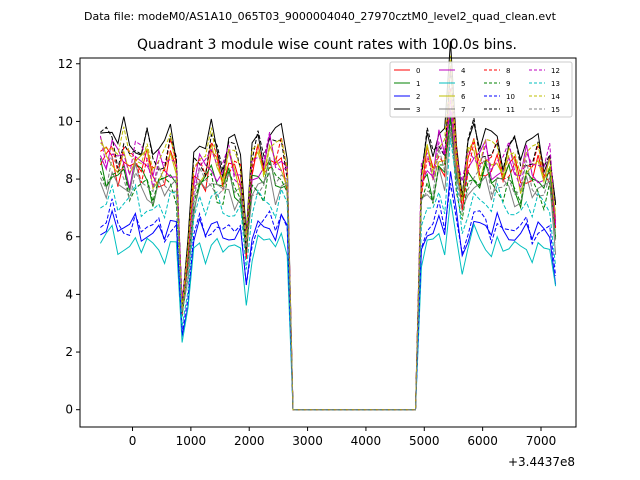 The width and height of the screenshot is (640, 480). Describe the element at coordinates (418, 71) in the screenshot. I see `legend-label-0: 0` at that location.